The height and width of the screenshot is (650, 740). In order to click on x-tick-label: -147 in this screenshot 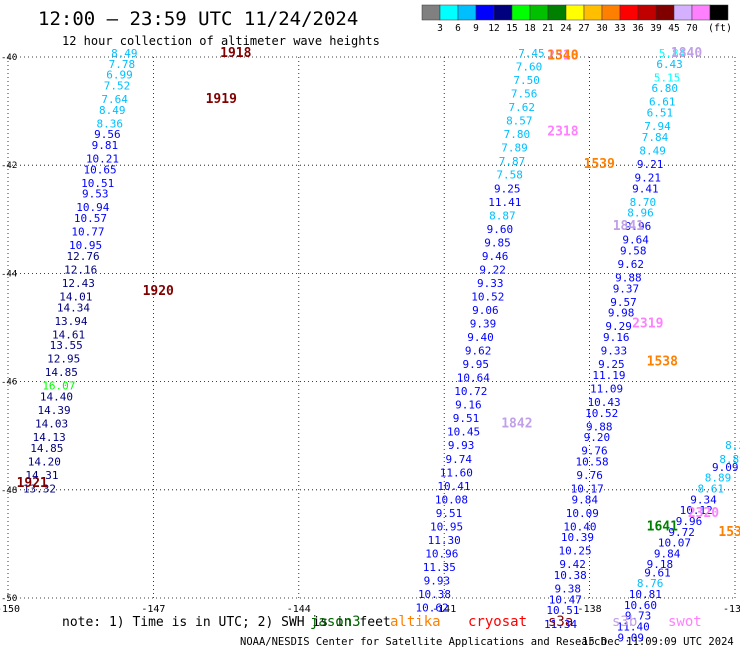, I will do `click(153, 609)`.